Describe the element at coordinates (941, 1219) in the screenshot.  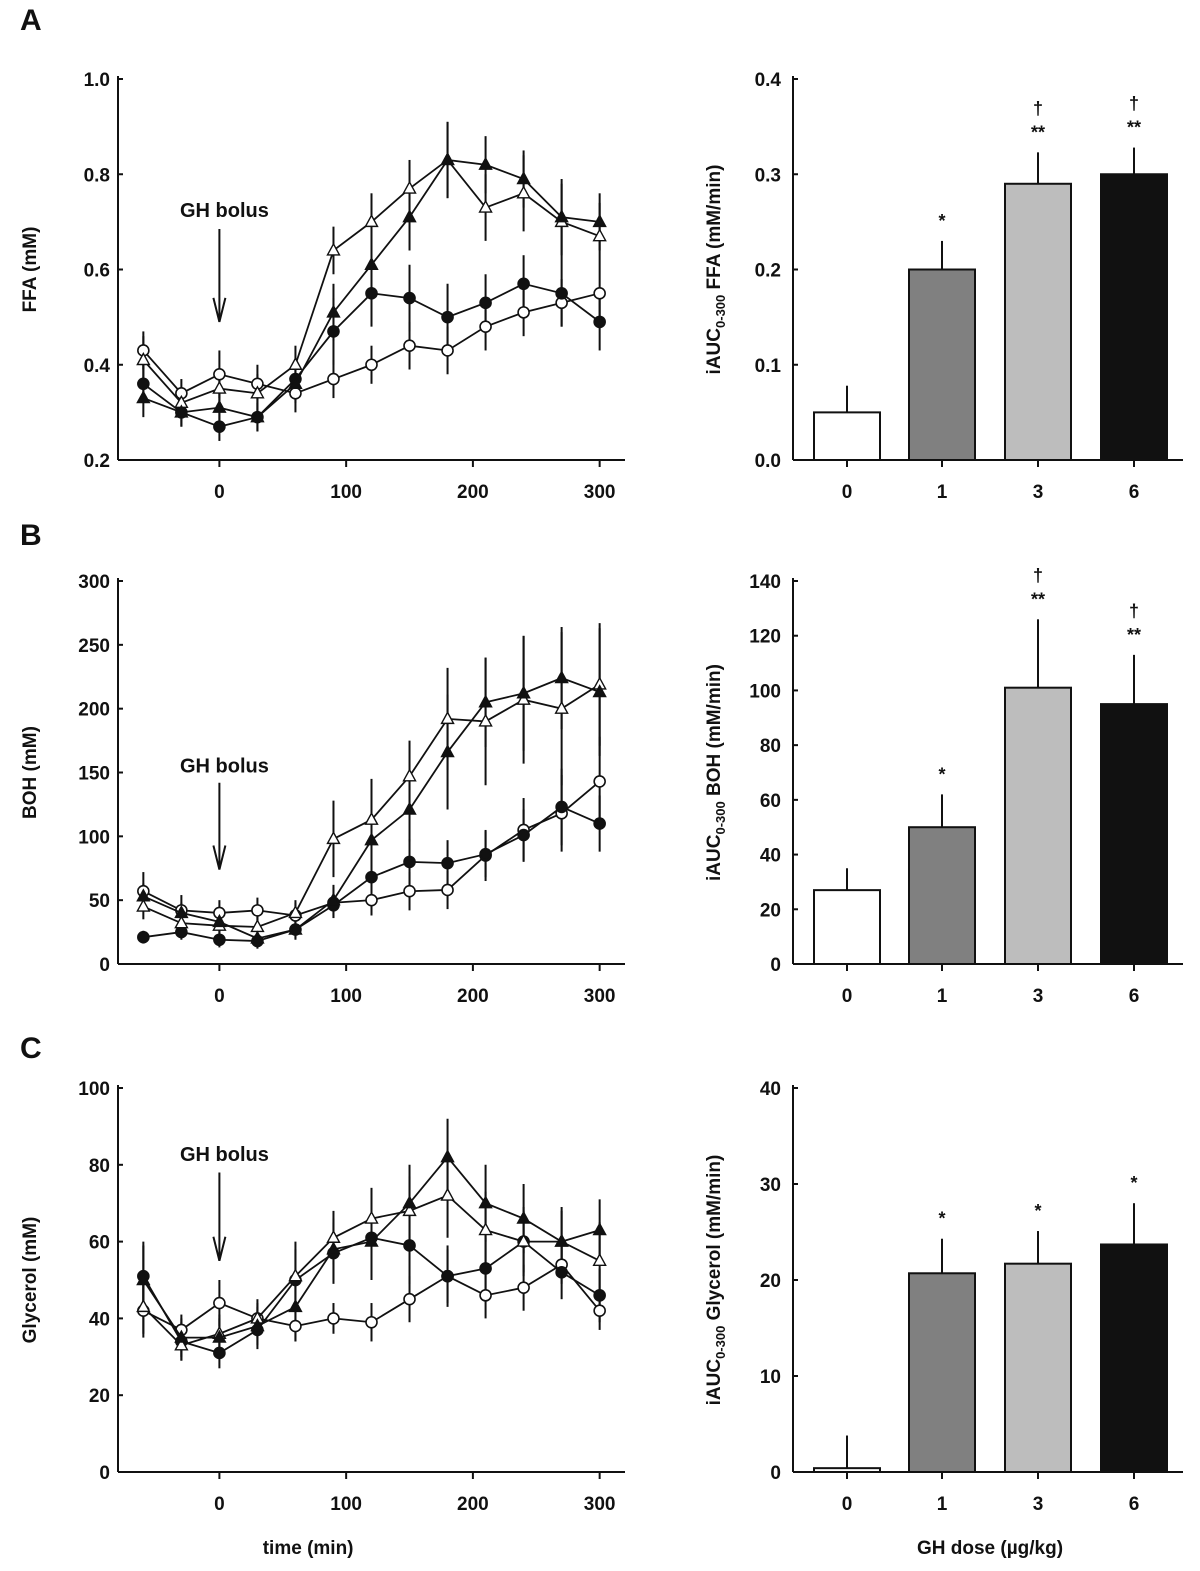
I see `significance-marker: *` at that location.